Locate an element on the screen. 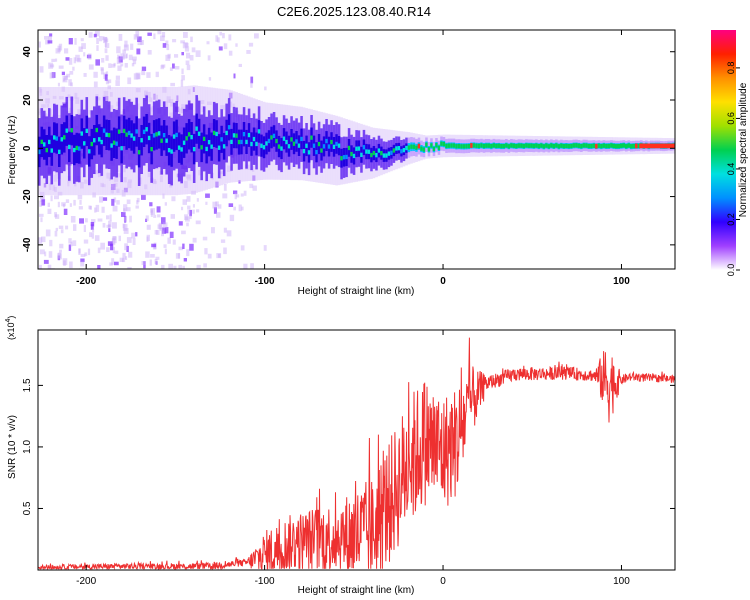 The height and width of the screenshot is (600, 750). figure-title: C2E6.2025.123.08.40.R14 is located at coordinates (354, 11).